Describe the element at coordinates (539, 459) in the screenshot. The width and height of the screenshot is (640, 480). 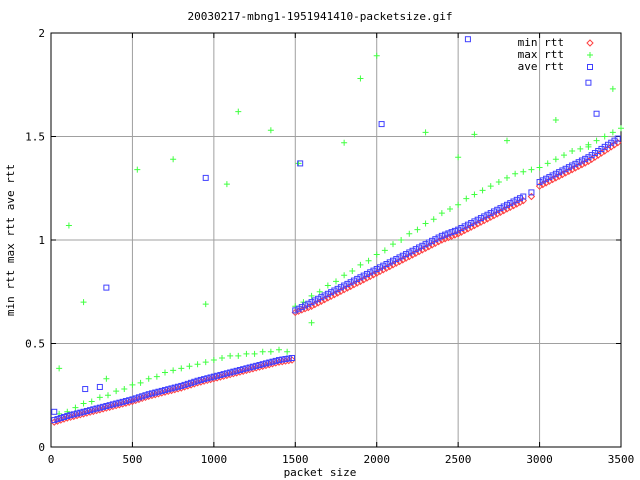
I see `x-tick-label: 3000` at that location.